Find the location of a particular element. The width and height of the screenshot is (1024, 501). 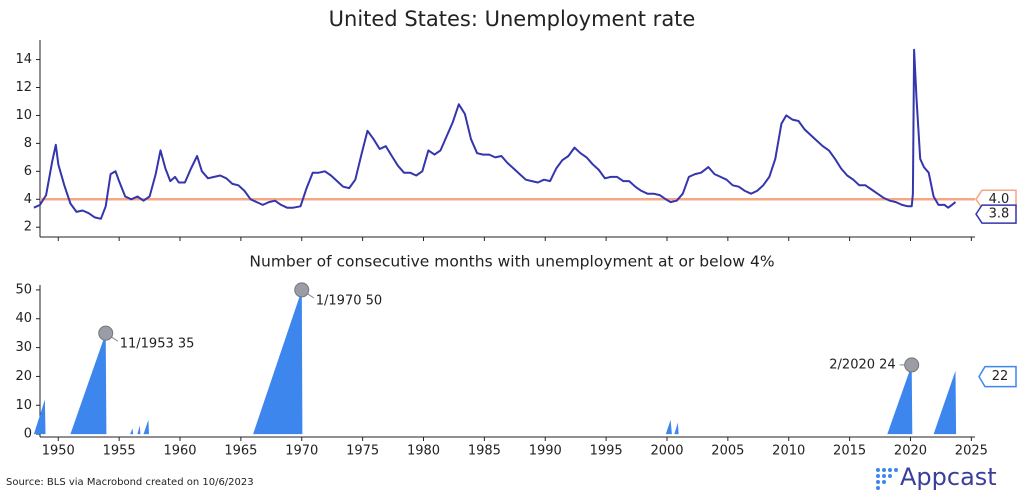

x-tick-label: 1995 is located at coordinates (606, 451).